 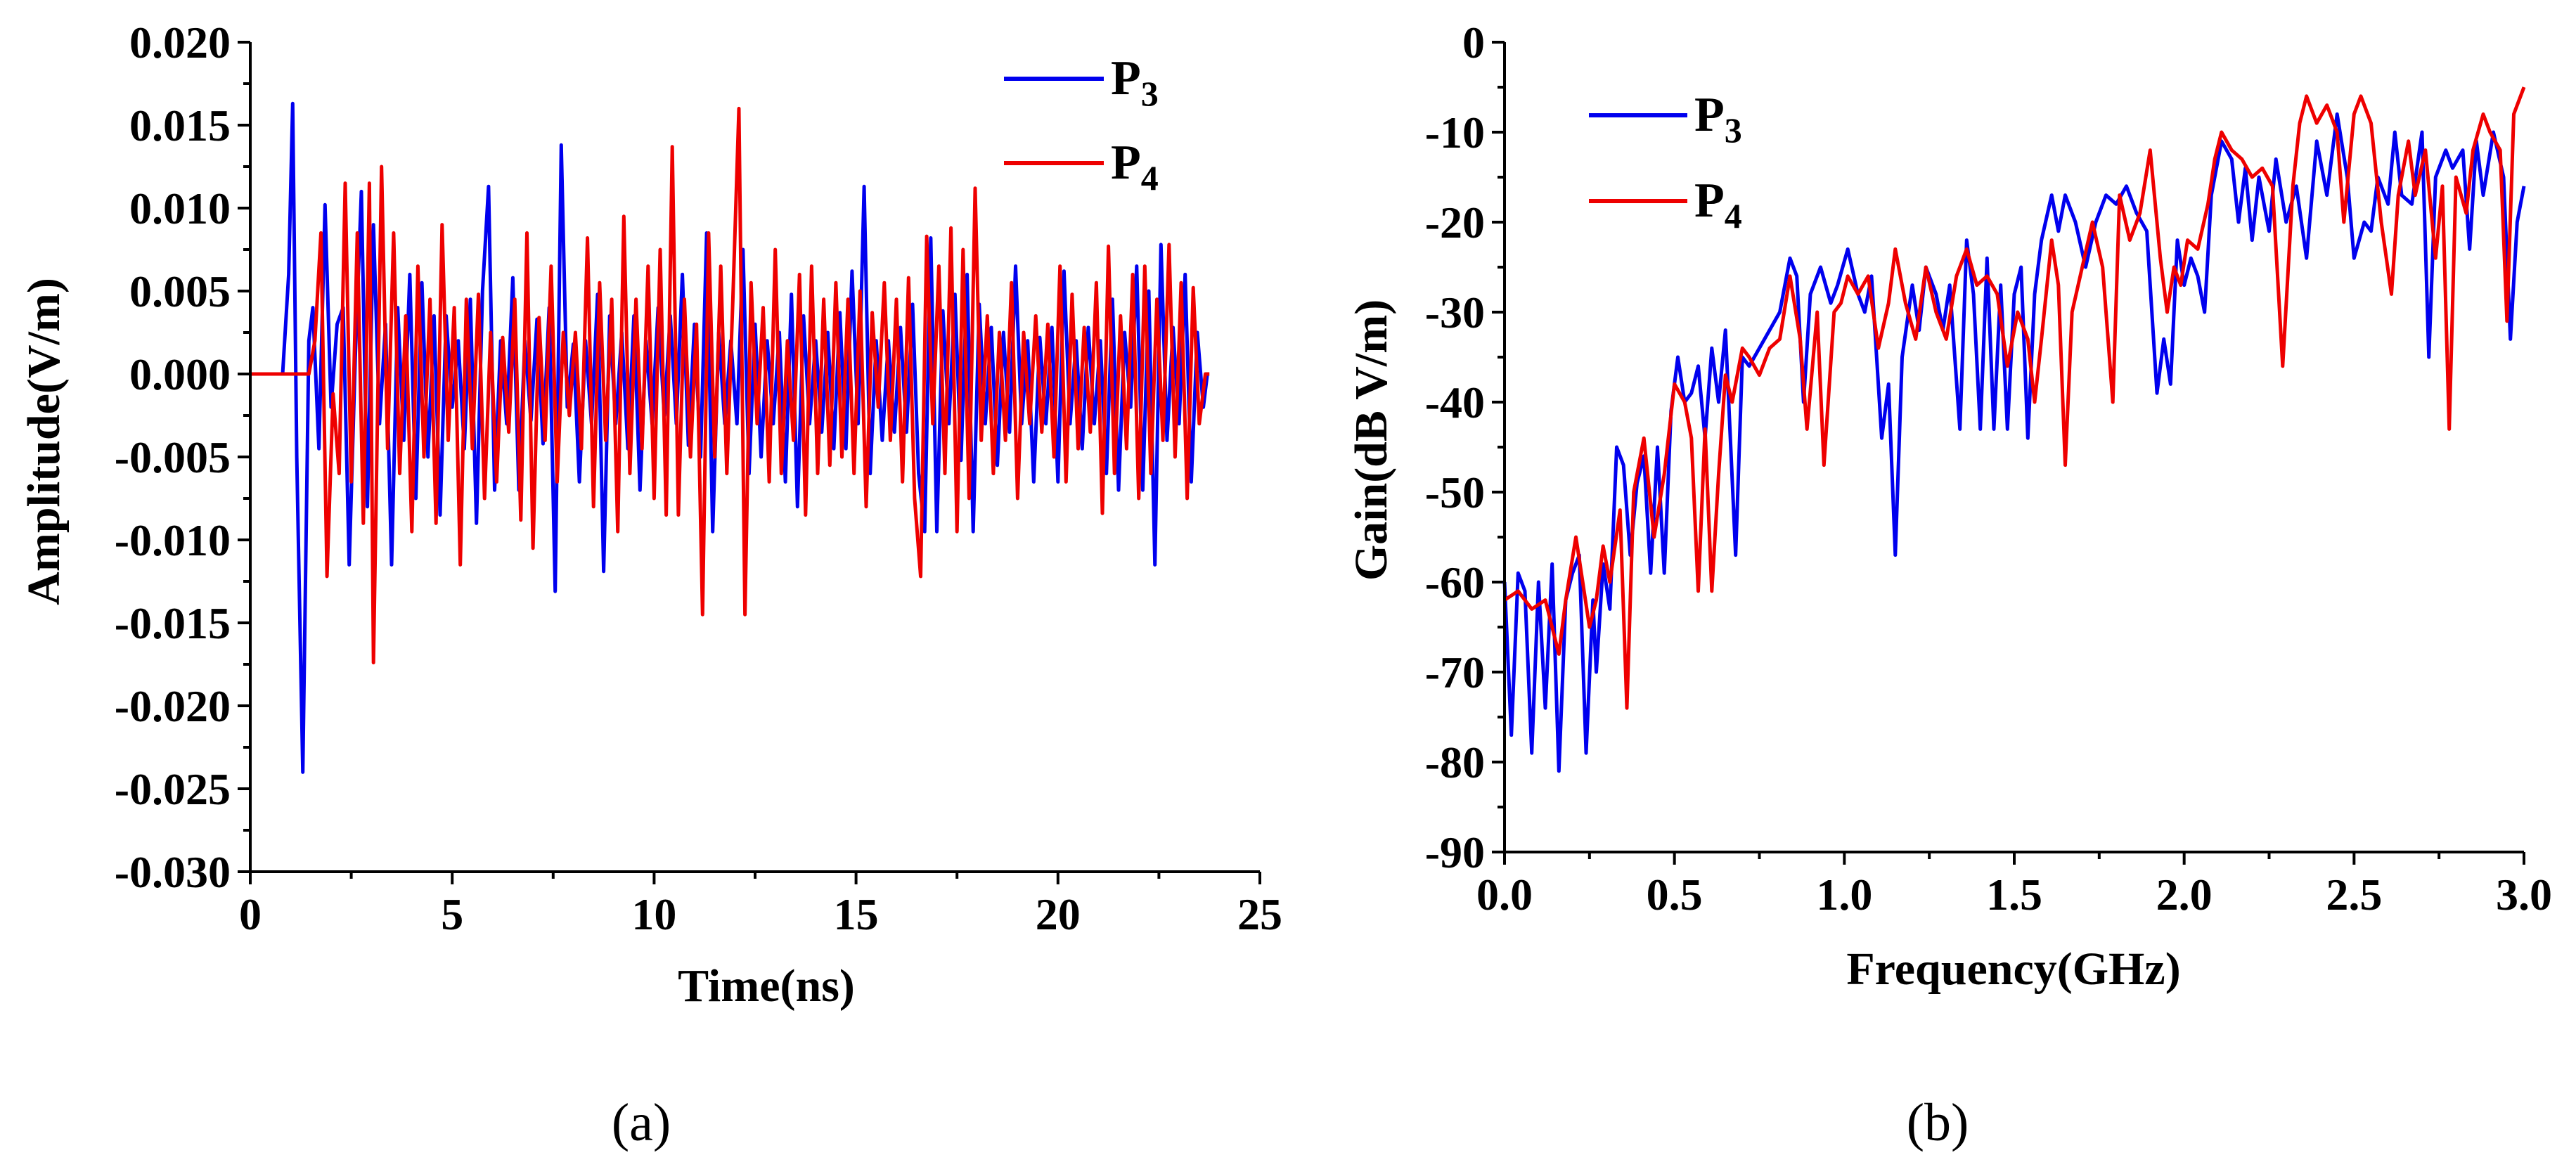 I want to click on panel-label-b: (b), so click(x=1938, y=1122).